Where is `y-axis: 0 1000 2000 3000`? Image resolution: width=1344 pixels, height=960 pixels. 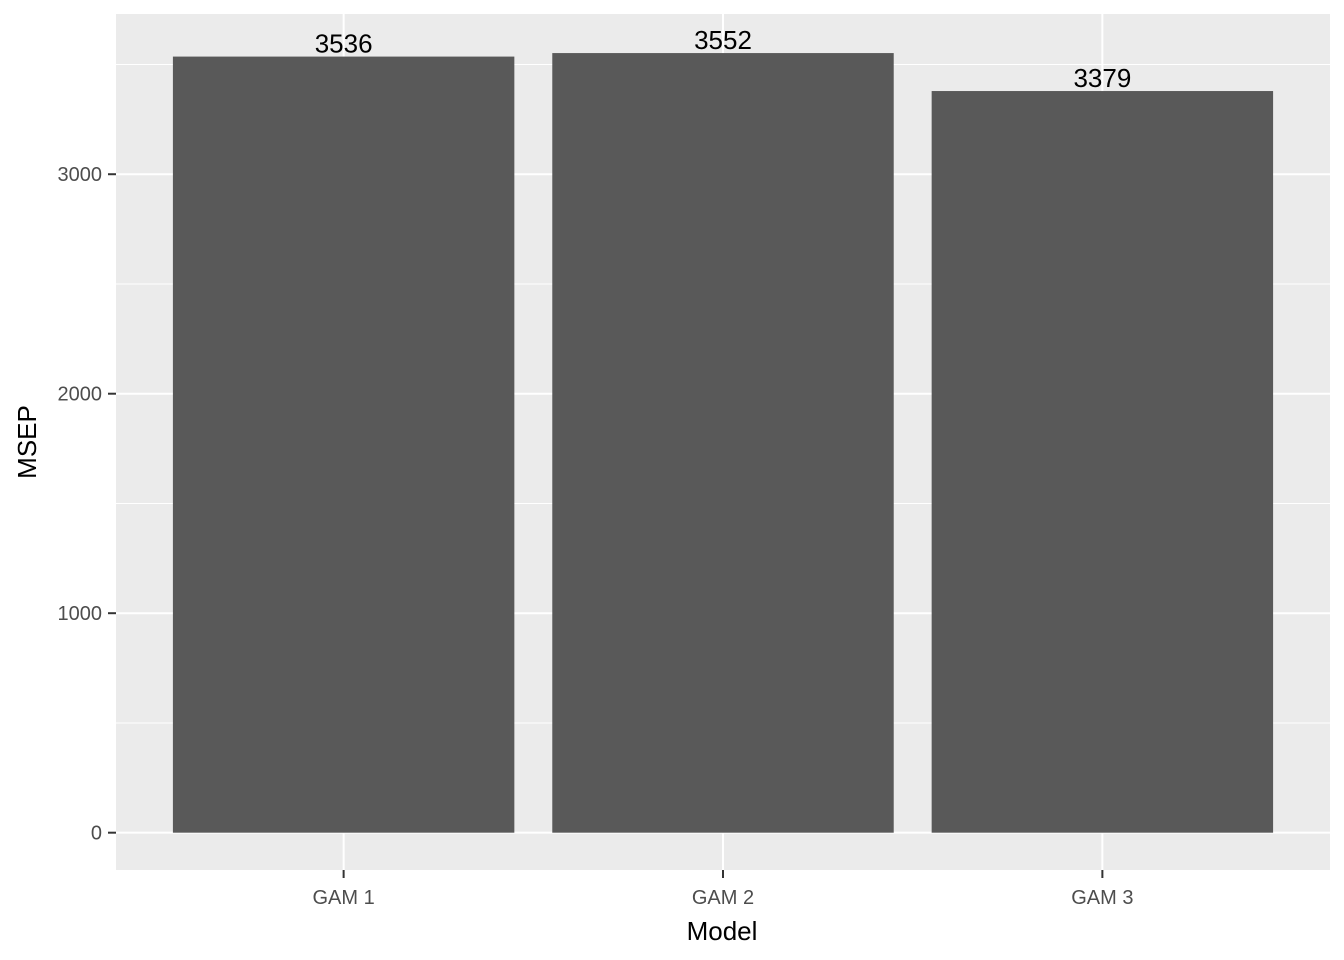 y-axis: 0 1000 2000 3000 is located at coordinates (87, 504).